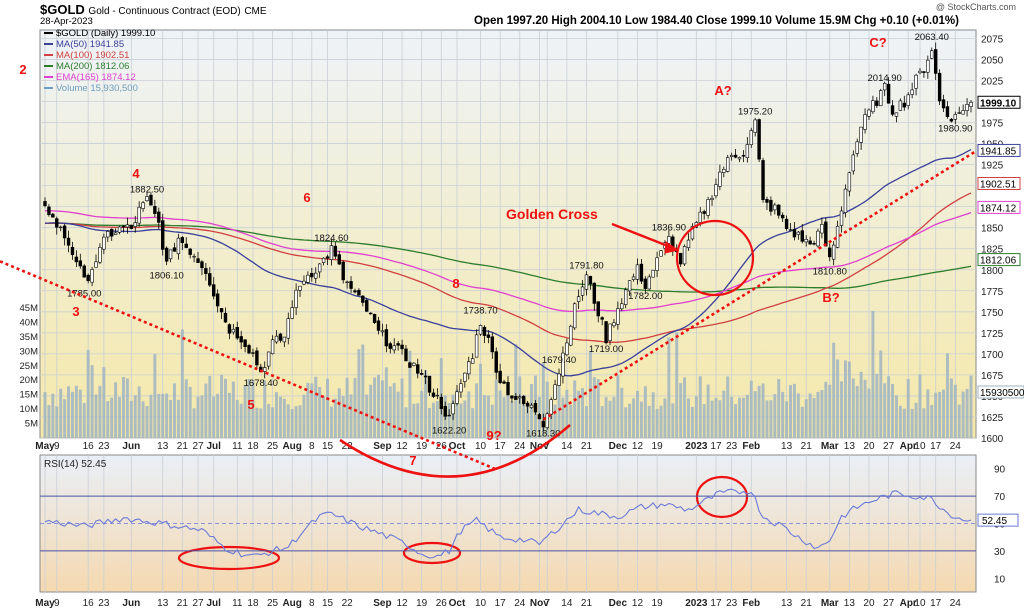 The height and width of the screenshot is (611, 1024). Describe the element at coordinates (29, 409) in the screenshot. I see `volume-tick-label: 10M` at that location.